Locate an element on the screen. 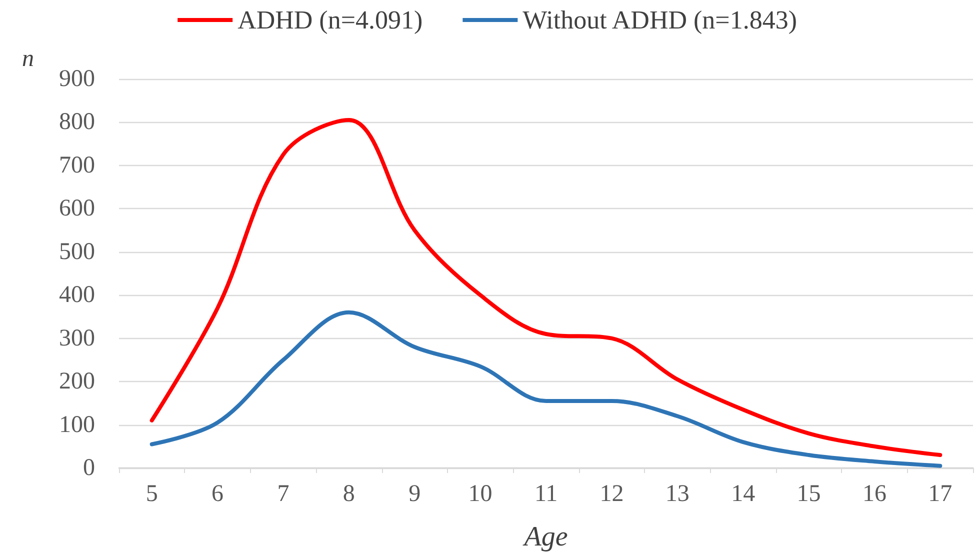  x-tick-label: 6 is located at coordinates (218, 494).